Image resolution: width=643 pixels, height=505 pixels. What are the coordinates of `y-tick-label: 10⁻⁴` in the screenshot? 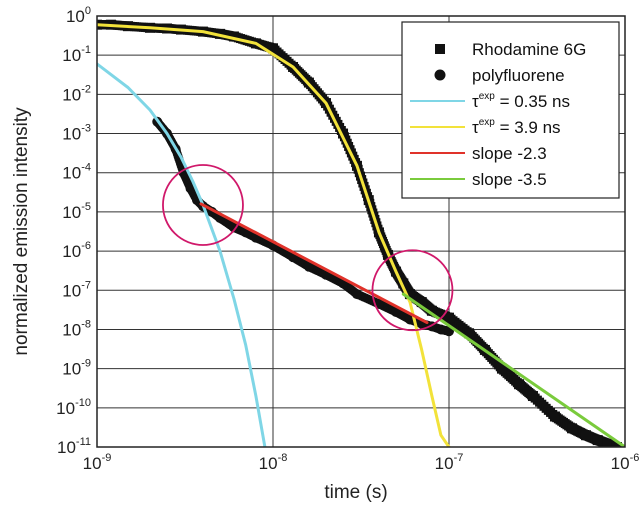 It's located at (76, 172).